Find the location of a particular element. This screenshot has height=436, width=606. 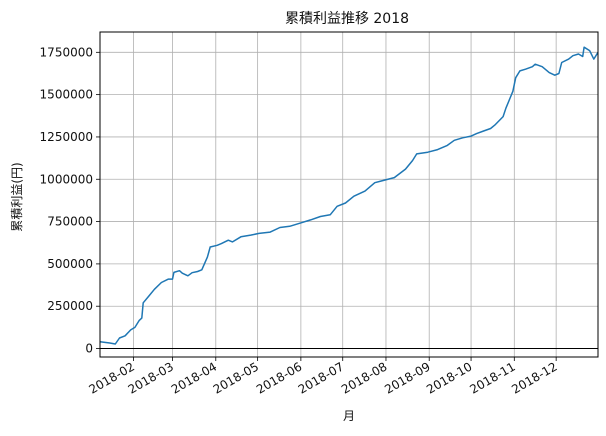

x-axis-title: 月 is located at coordinates (349, 416).